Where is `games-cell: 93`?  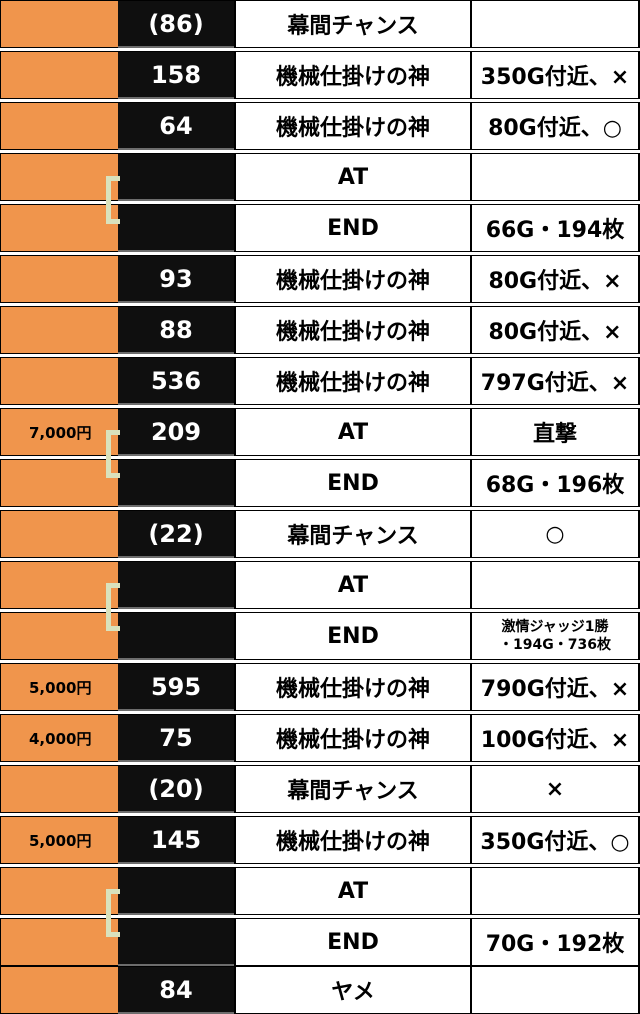
games-cell: 93 is located at coordinates (176, 279).